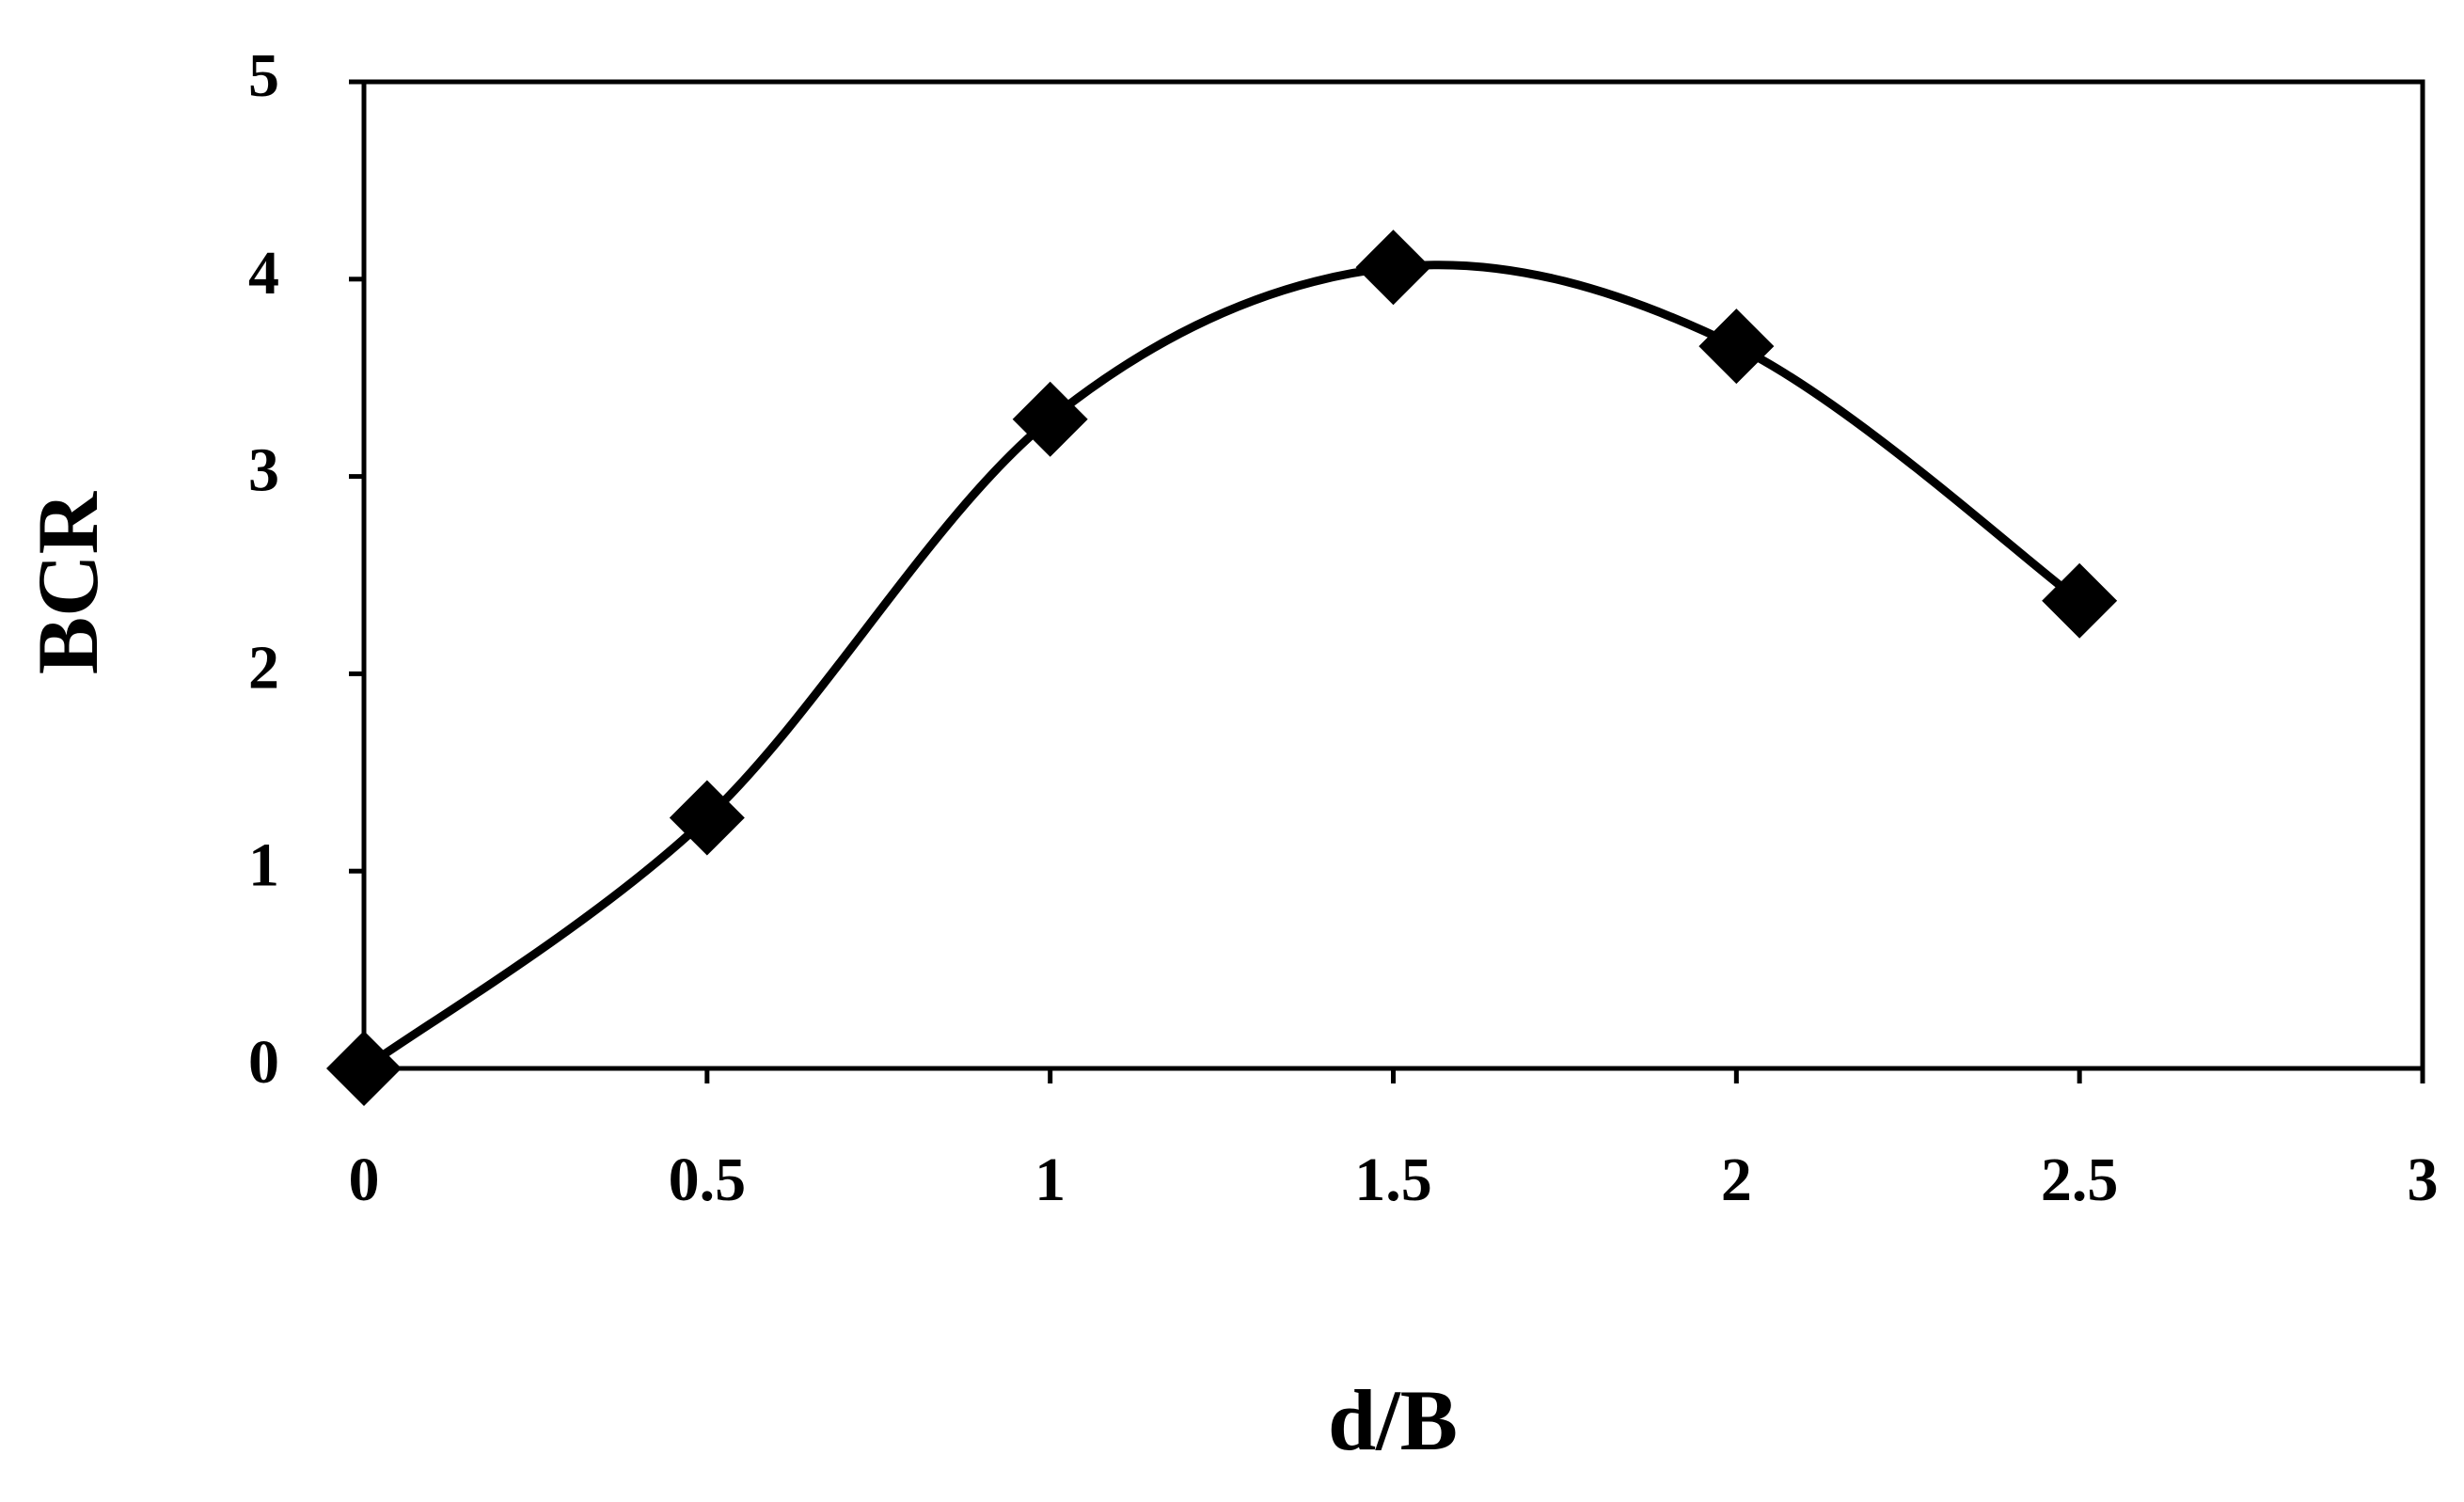 The width and height of the screenshot is (2464, 1502). What do you see at coordinates (364, 1180) in the screenshot?
I see `x-tick-label: 0` at bounding box center [364, 1180].